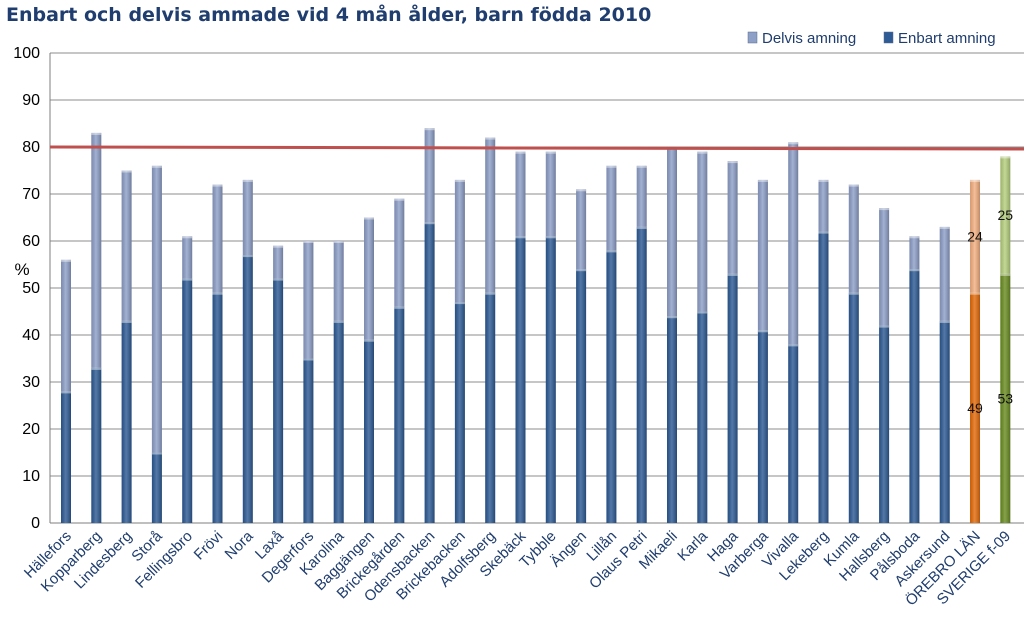 This screenshot has height=634, width=1024. I want to click on data-label: 25, so click(1006, 215).